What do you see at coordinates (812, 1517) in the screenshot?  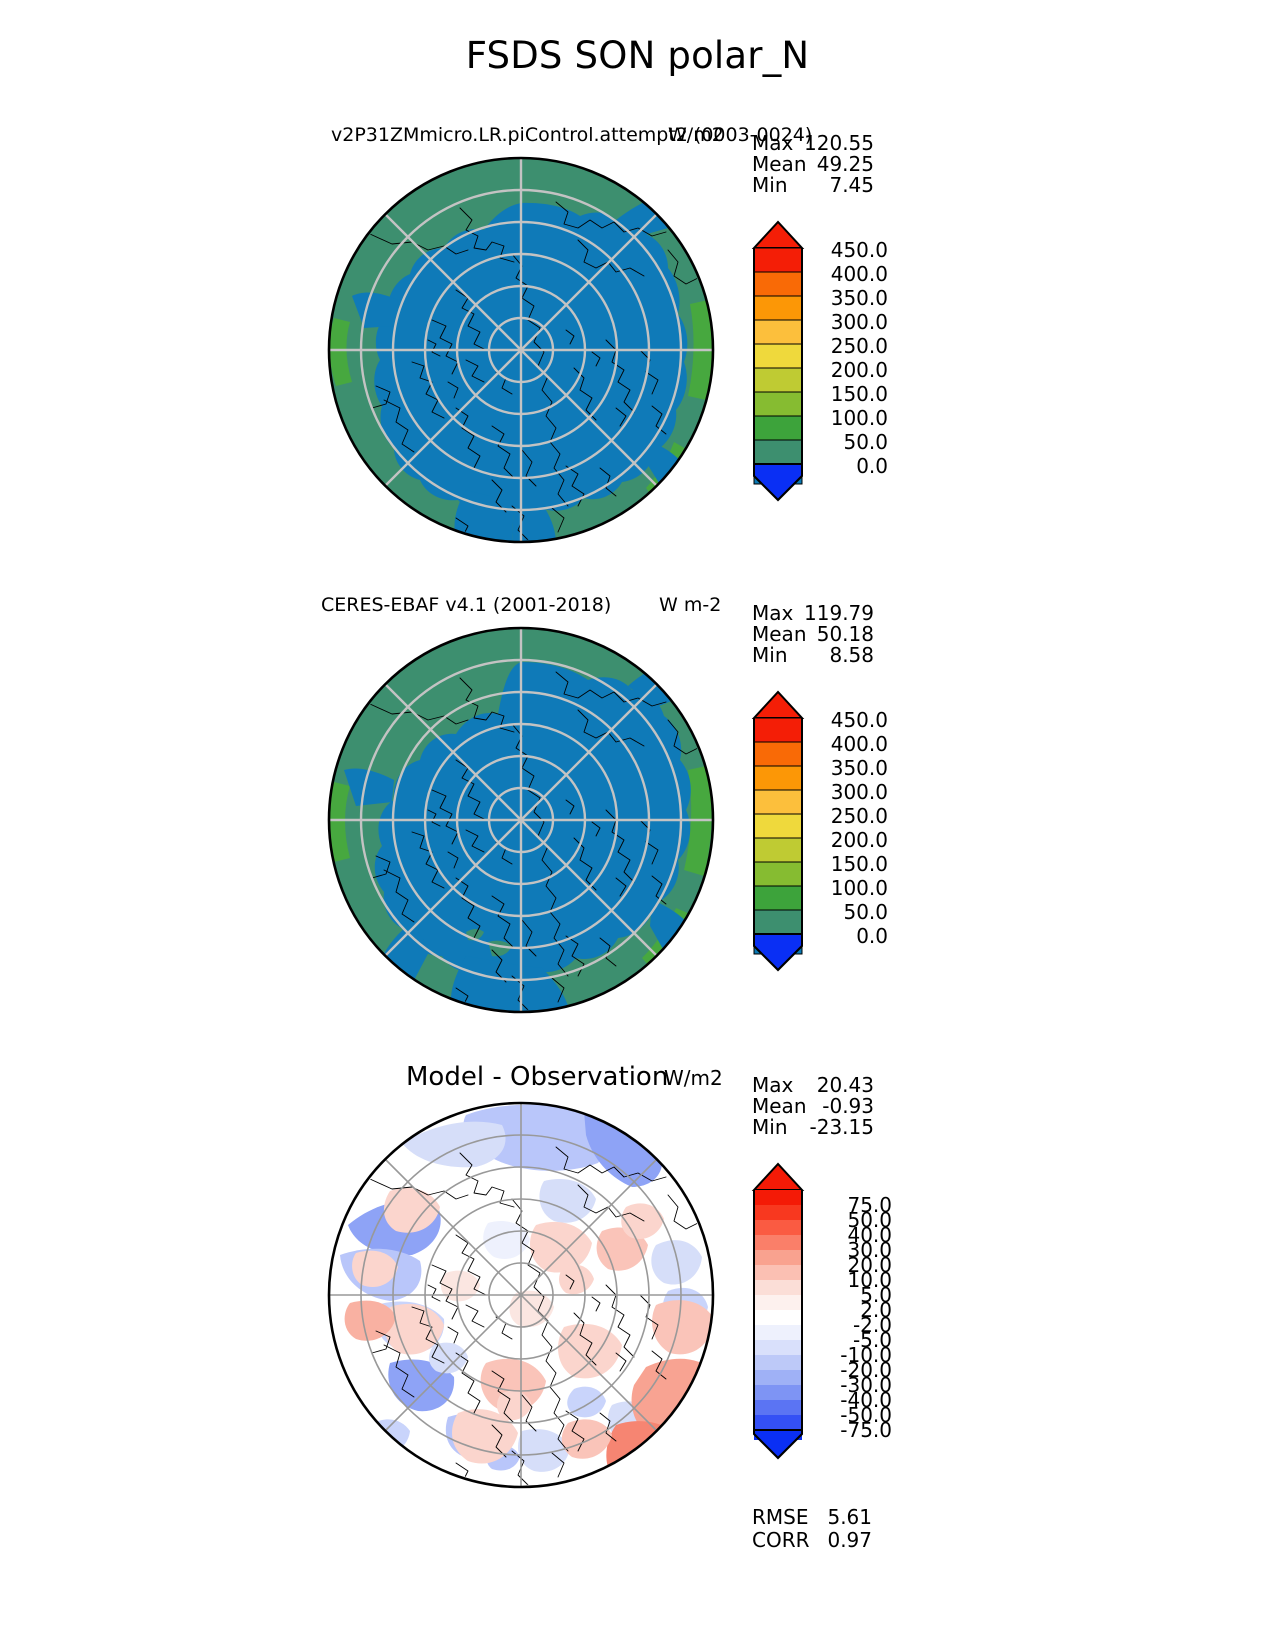 I see `score-row: RMSE 5.61` at bounding box center [812, 1517].